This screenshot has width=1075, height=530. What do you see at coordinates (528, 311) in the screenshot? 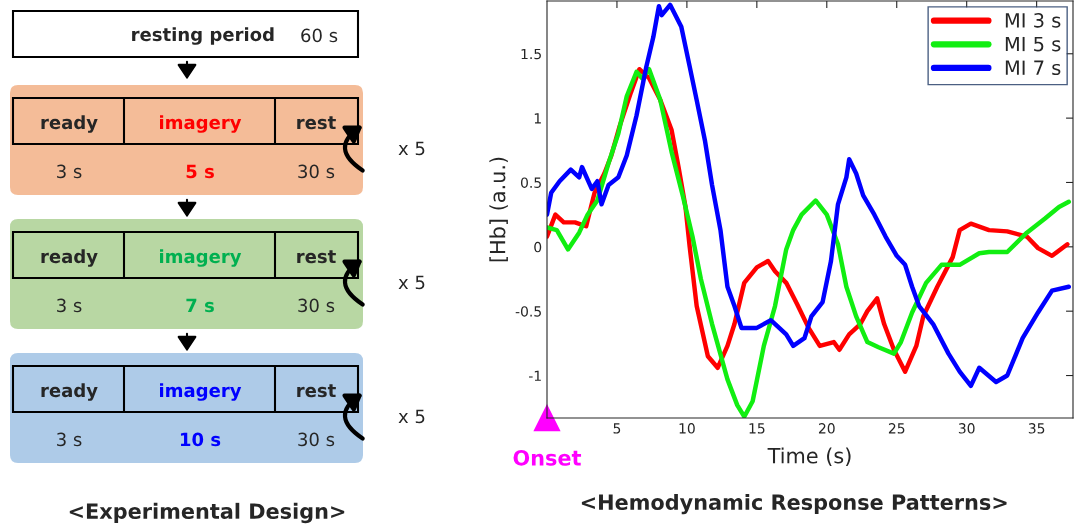
I see `y-tick-label: -0.5` at bounding box center [528, 311].